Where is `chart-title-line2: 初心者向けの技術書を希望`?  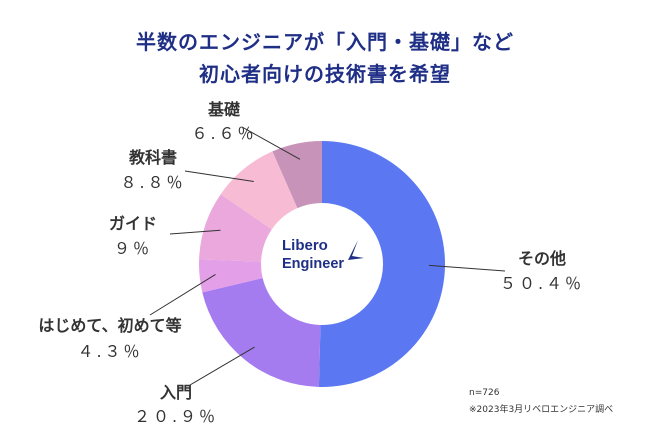 chart-title-line2: 初心者向けの技術書を希望 is located at coordinates (325, 74).